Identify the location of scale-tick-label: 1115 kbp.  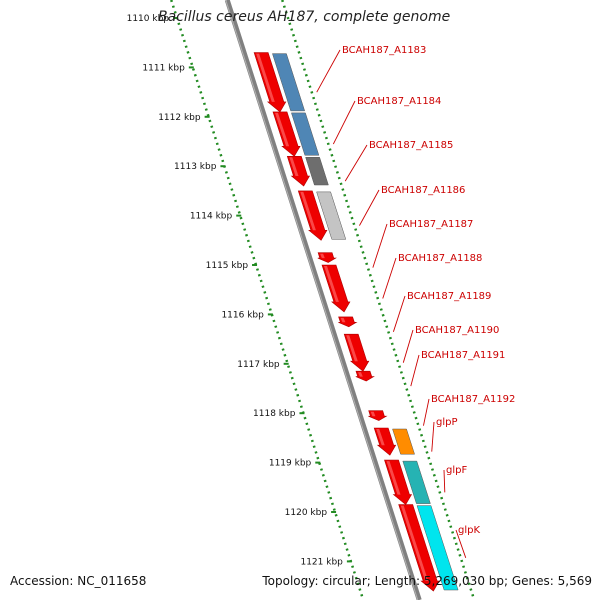
(227, 266).